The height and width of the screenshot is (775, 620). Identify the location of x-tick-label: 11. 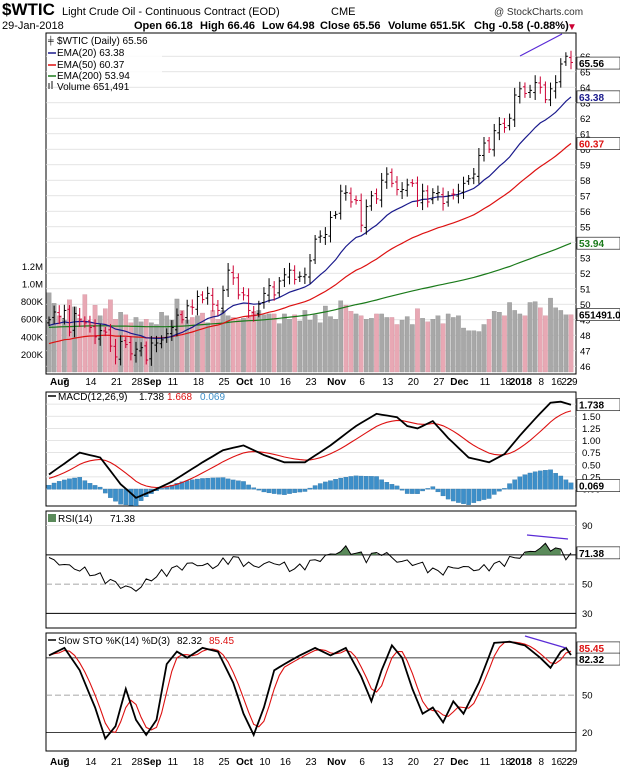
(173, 382).